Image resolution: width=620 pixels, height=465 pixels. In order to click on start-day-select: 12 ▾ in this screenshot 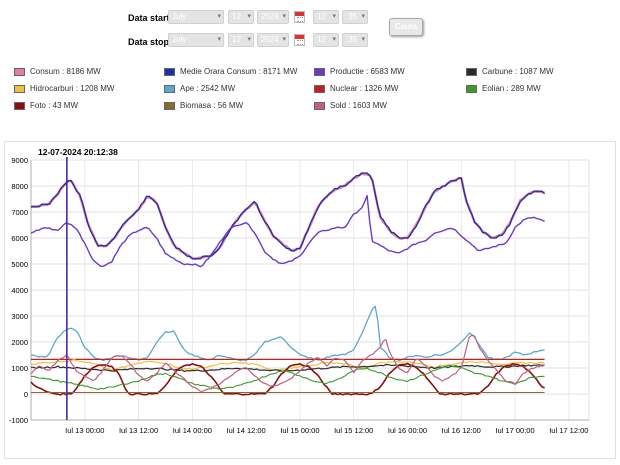, I will do `click(241, 17)`.